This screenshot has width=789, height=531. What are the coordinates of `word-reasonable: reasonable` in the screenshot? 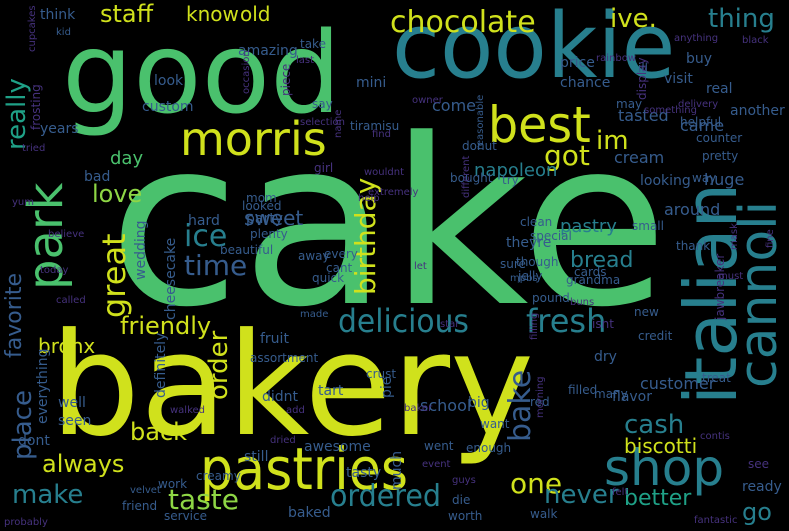 It's located at (480, 122).